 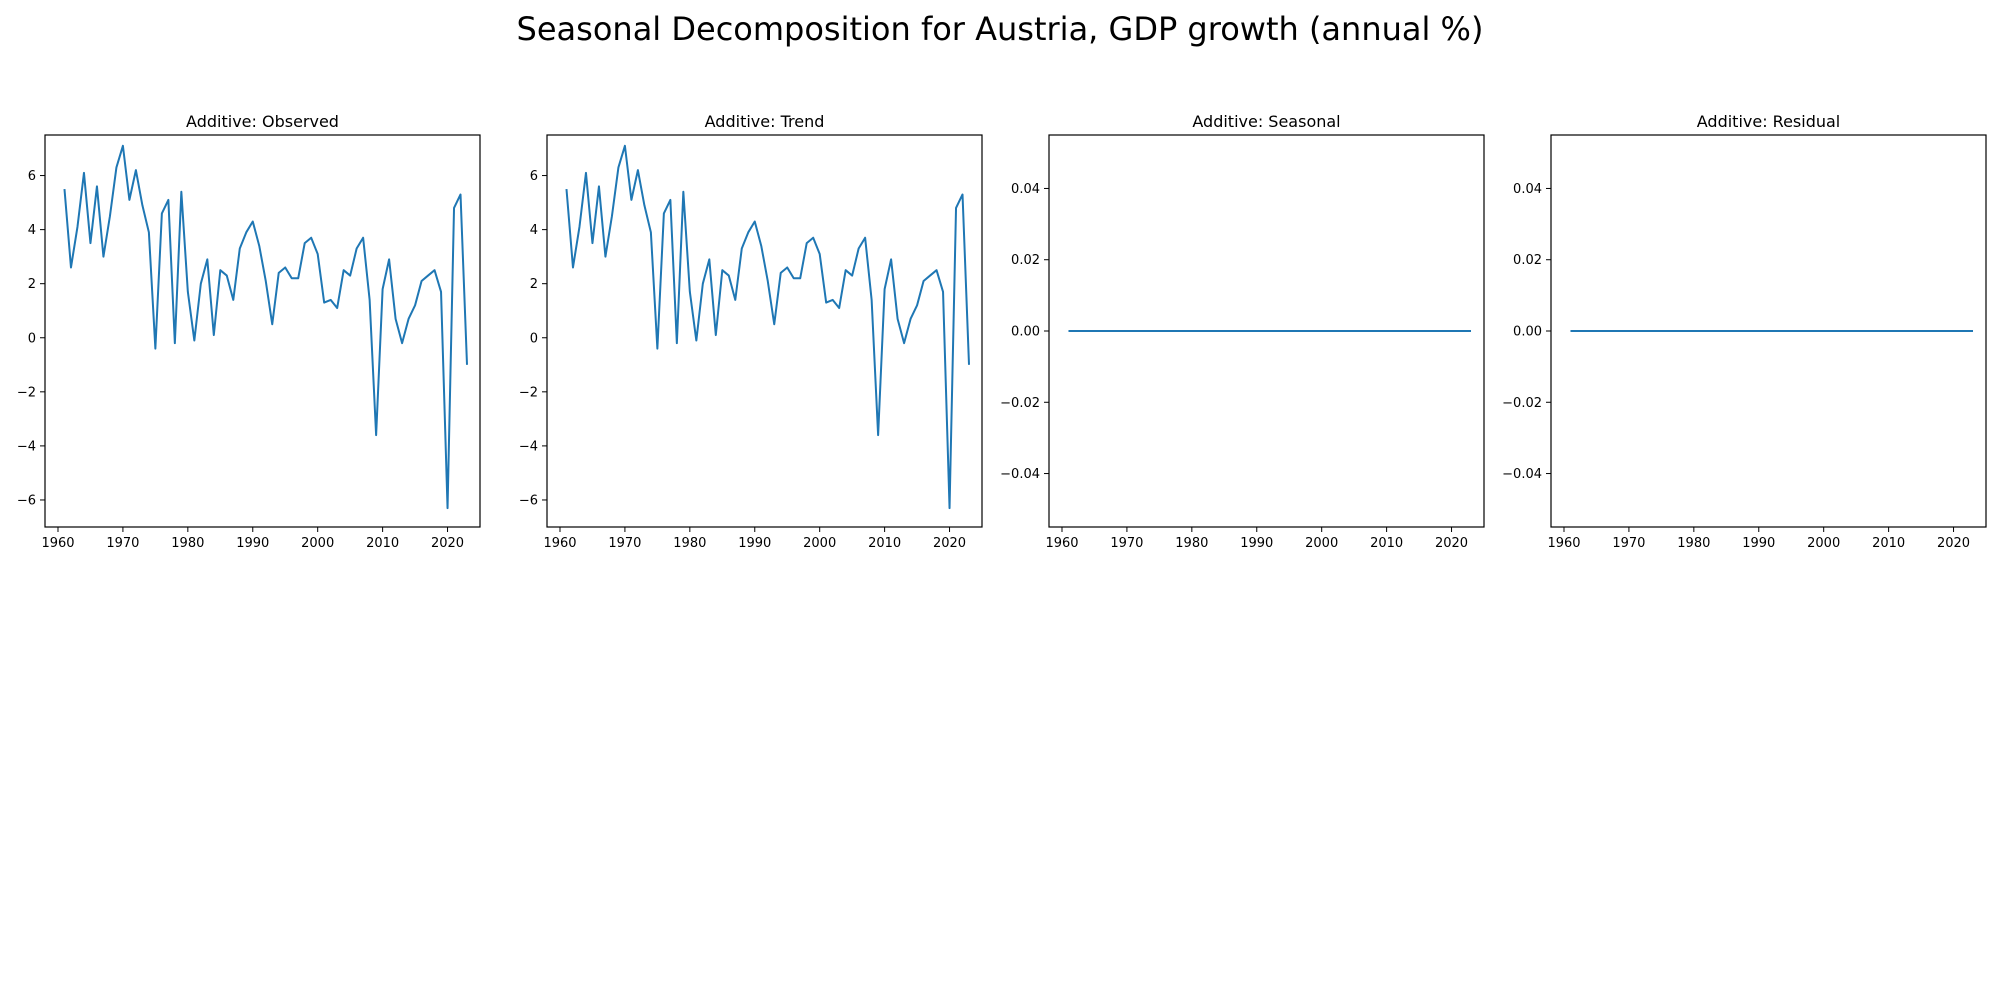 What do you see at coordinates (1266, 121) in the screenshot?
I see `subplot-title: Additive: Seasonal` at bounding box center [1266, 121].